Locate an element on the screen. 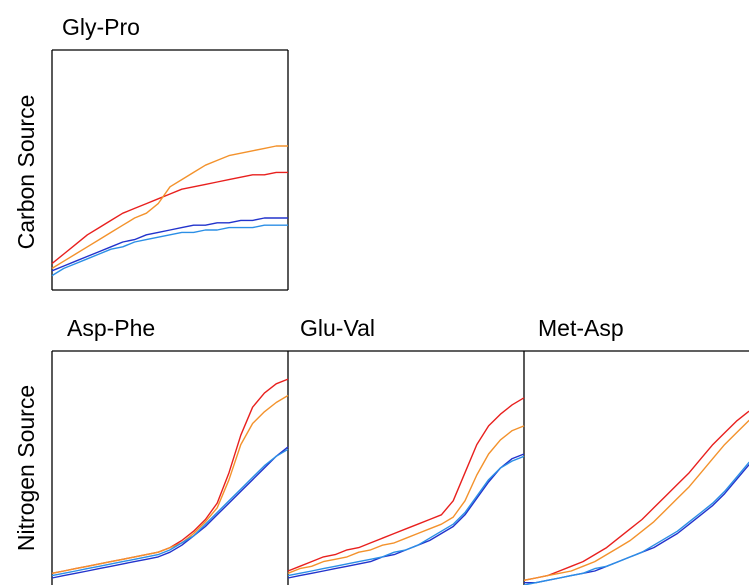 The image size is (749, 585). panel-glu-val: Glu-Val is located at coordinates (406, 450).